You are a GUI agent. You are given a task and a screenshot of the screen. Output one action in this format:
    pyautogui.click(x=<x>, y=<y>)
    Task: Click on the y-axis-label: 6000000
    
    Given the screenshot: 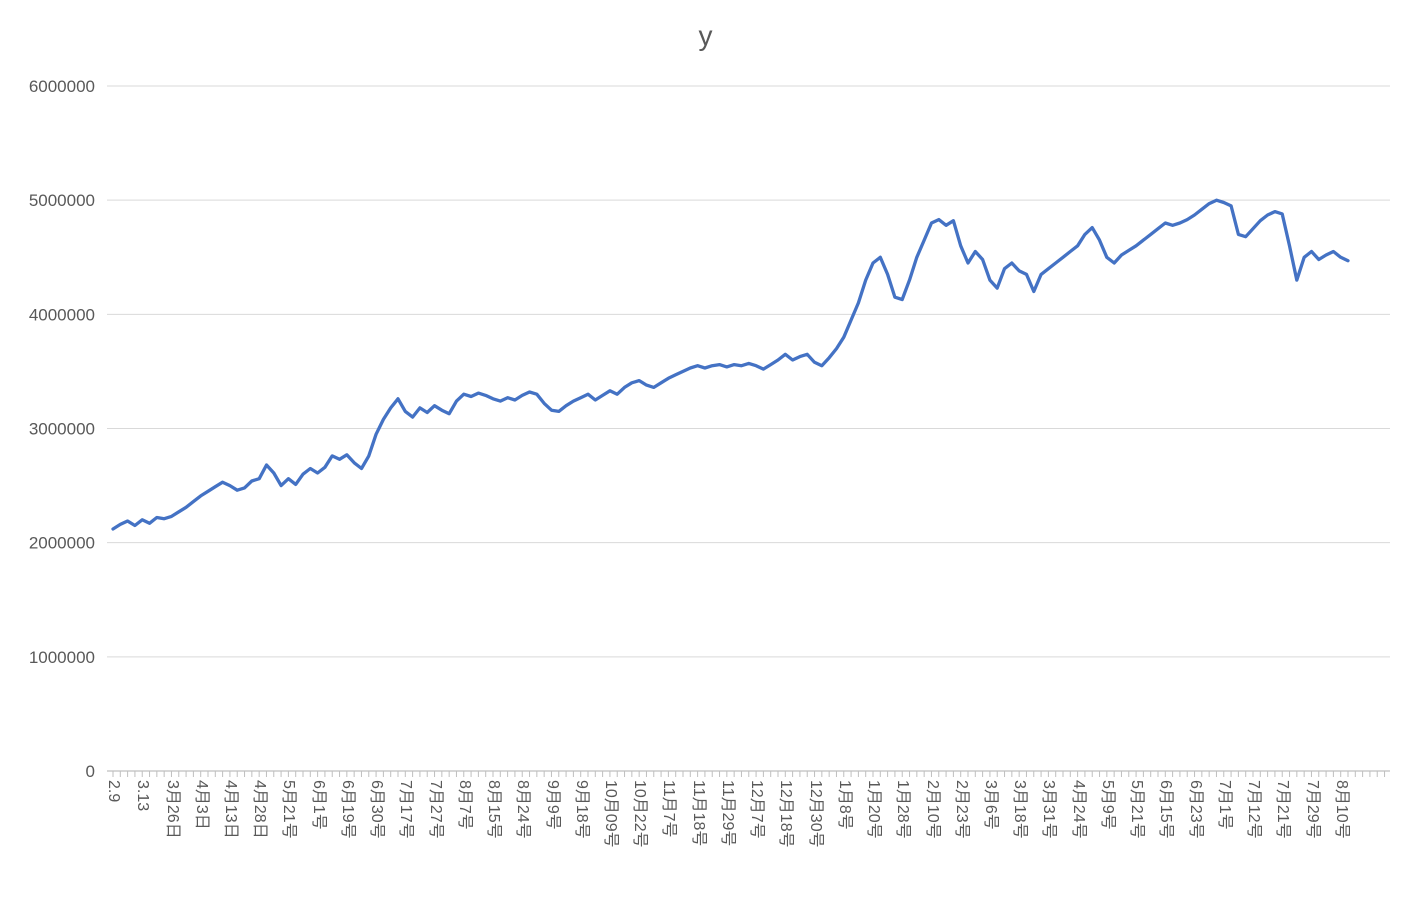 What is the action you would take?
    pyautogui.click(x=62, y=86)
    